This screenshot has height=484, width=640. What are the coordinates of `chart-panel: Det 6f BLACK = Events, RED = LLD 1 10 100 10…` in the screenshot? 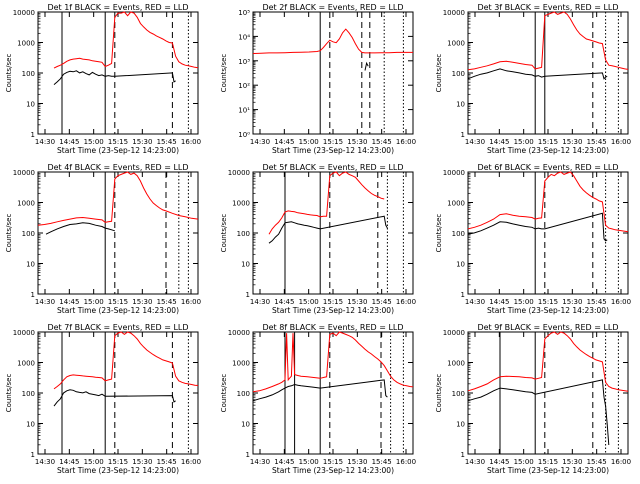 It's located at (533, 239).